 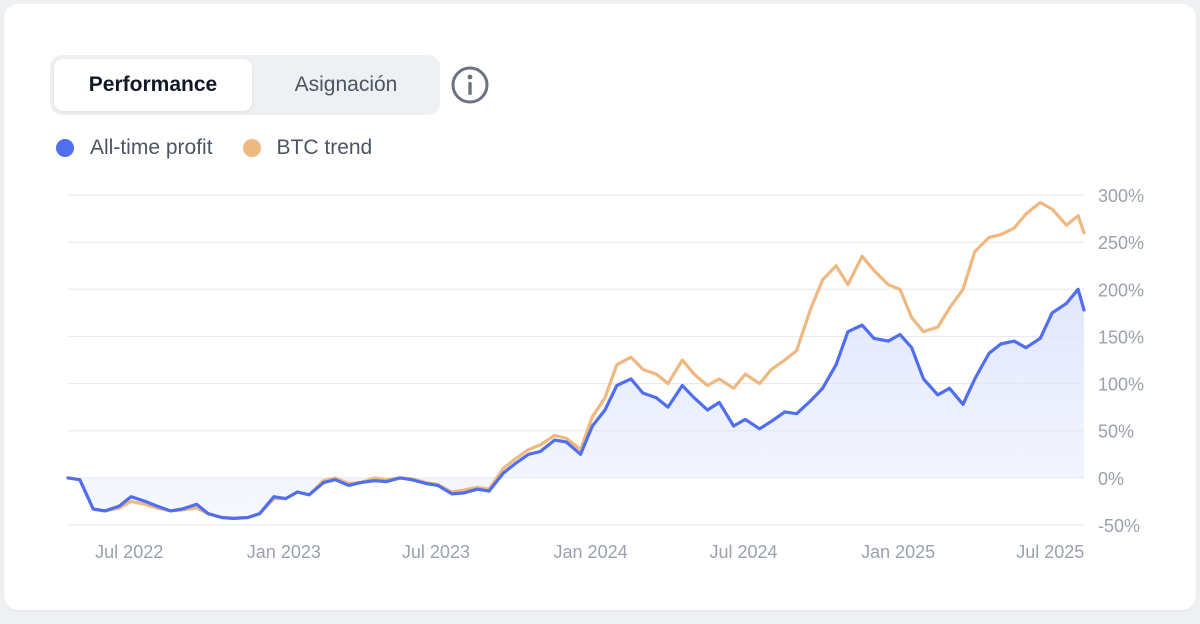 What do you see at coordinates (151, 147) in the screenshot?
I see `legend-label-profit: All-time profit` at bounding box center [151, 147].